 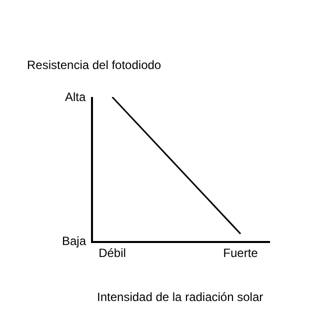 What do you see at coordinates (74, 241) in the screenshot?
I see `text: Baja` at bounding box center [74, 241].